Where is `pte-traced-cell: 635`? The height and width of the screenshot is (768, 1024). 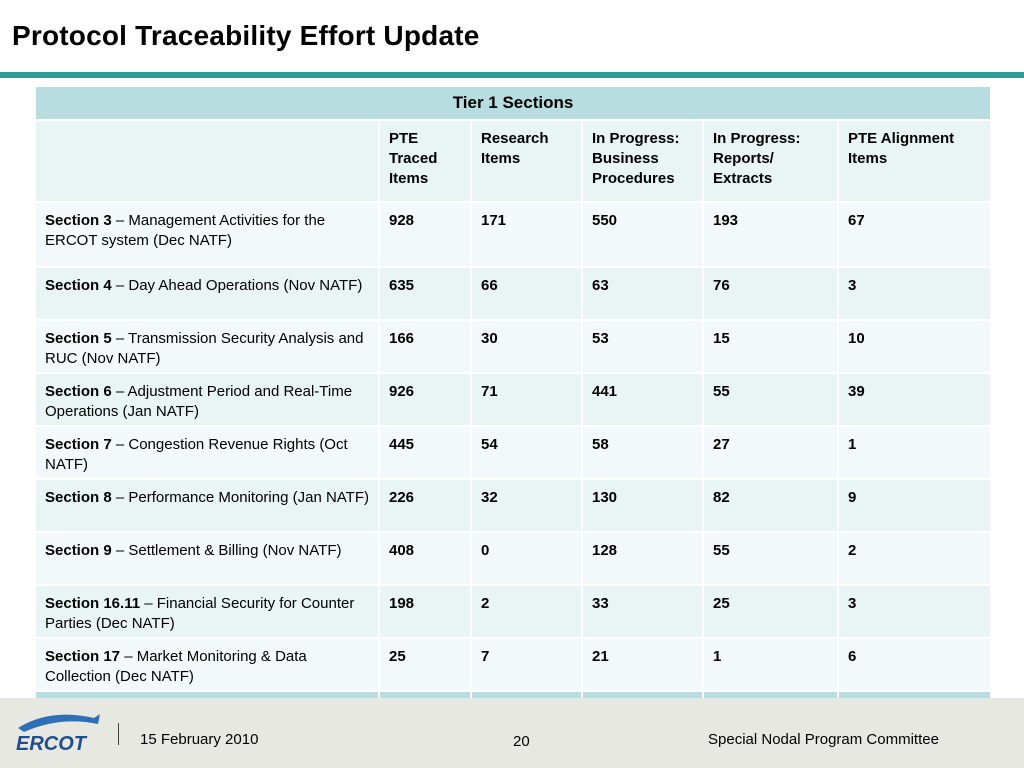 pte-traced-cell: 635 is located at coordinates (425, 293).